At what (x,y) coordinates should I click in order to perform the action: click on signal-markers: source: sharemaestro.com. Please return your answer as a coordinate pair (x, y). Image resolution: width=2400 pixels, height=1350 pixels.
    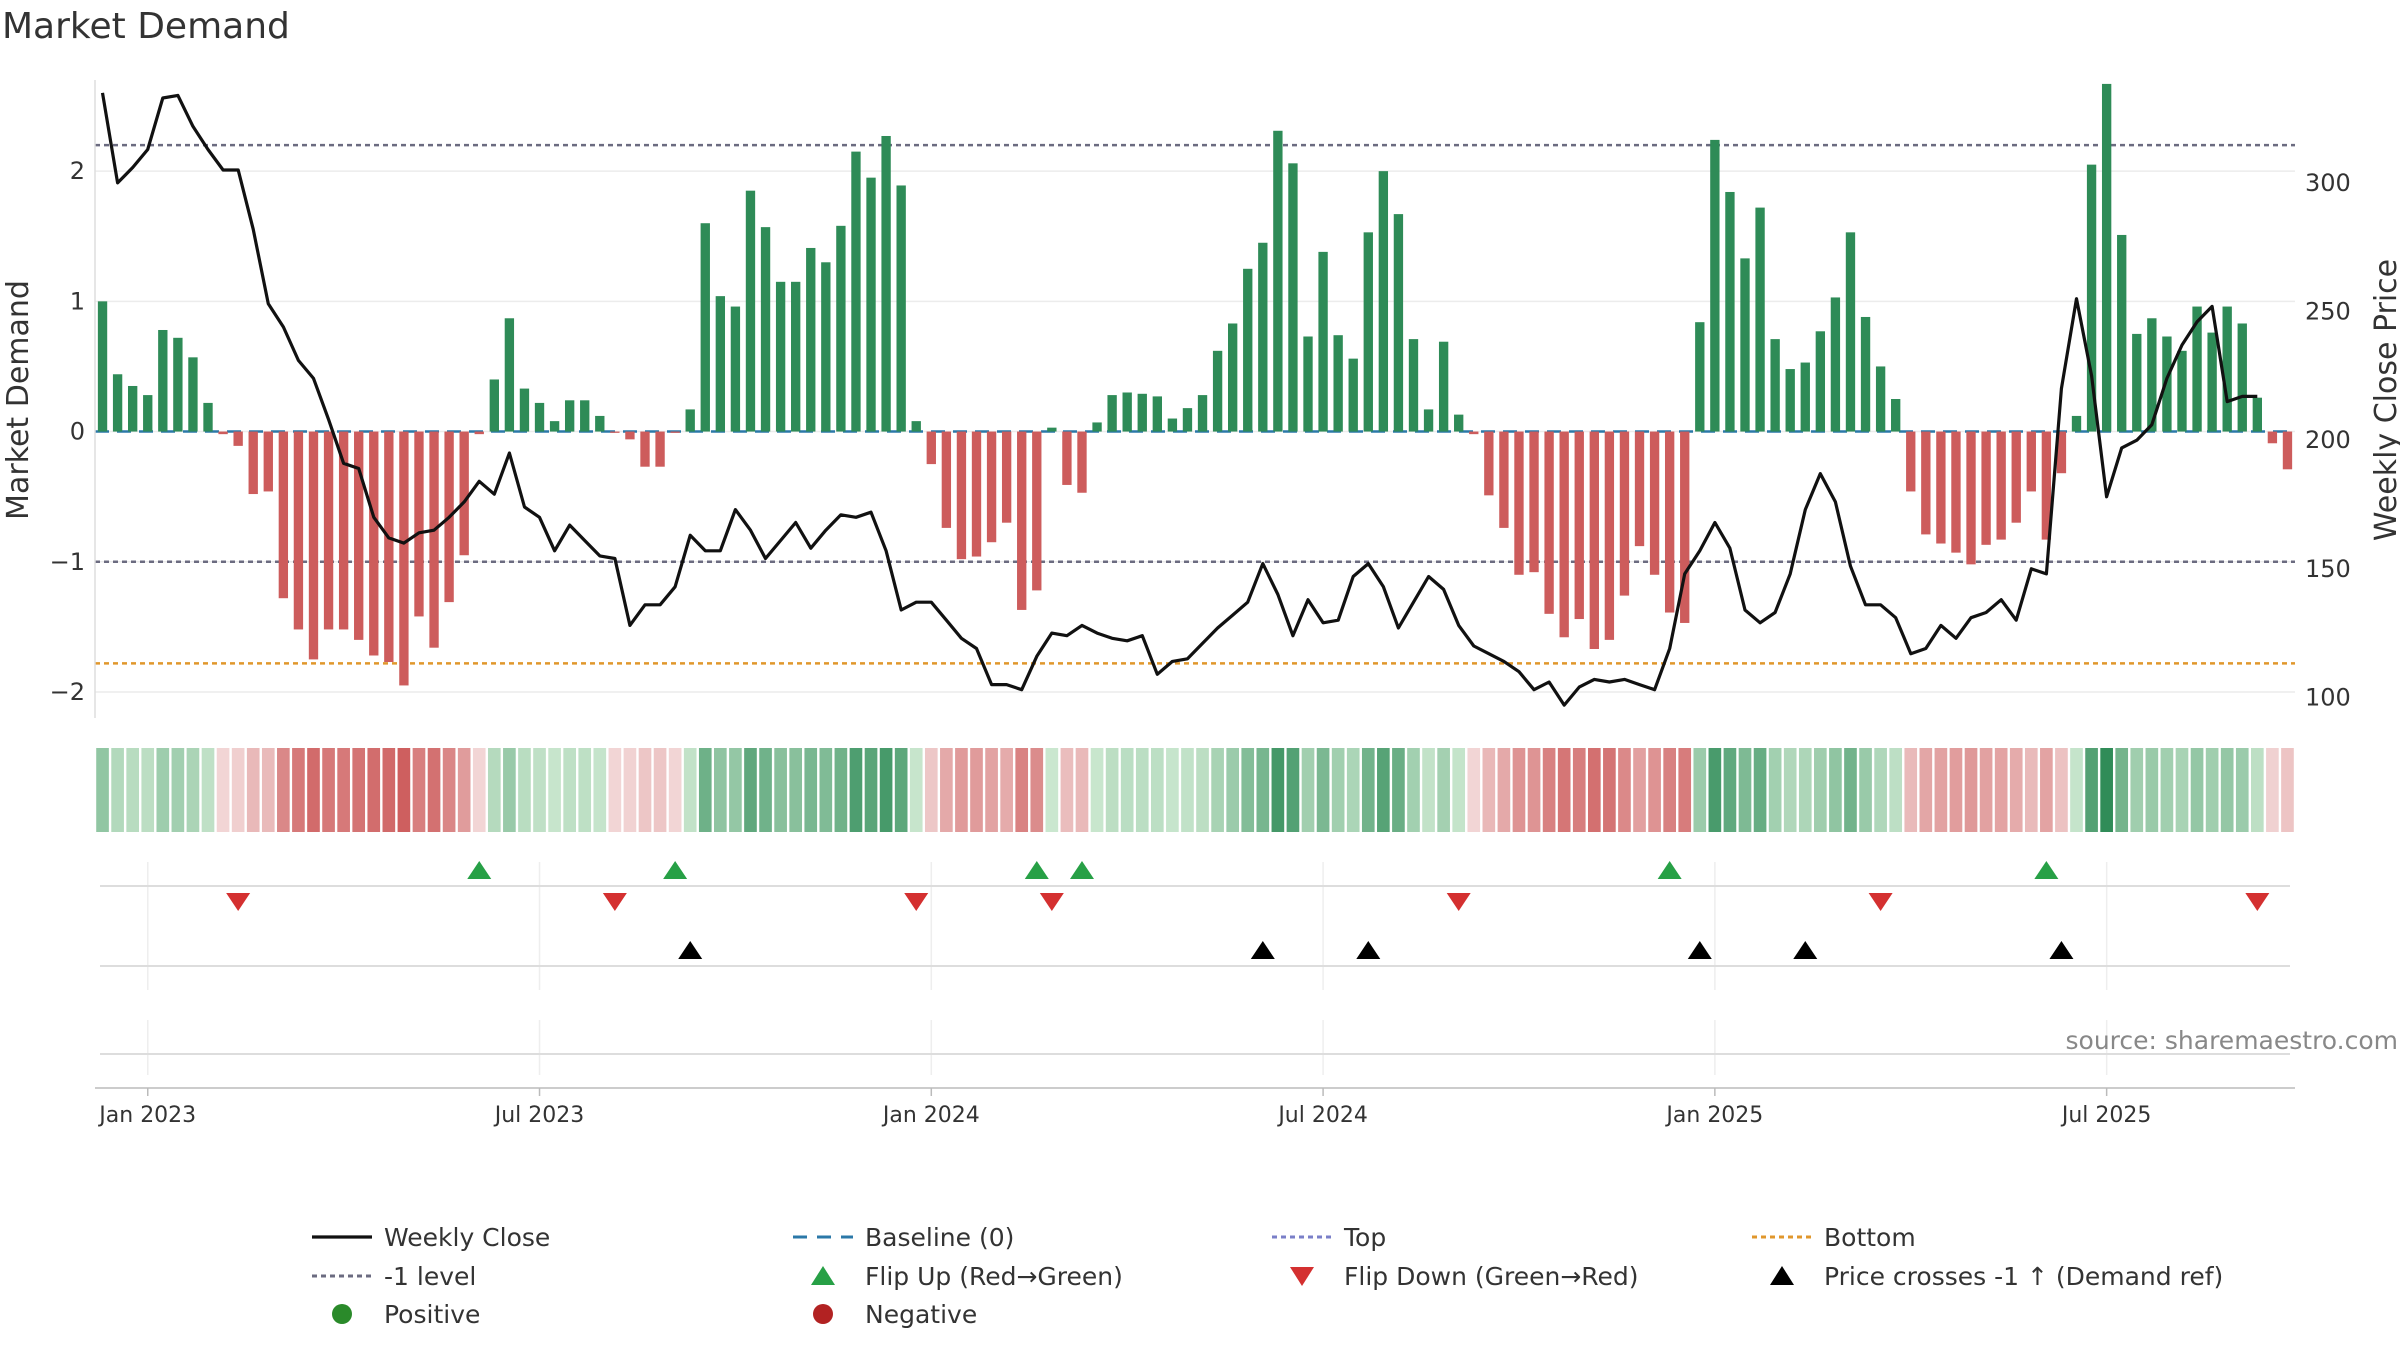
    Looking at the image, I should click on (1249, 958).